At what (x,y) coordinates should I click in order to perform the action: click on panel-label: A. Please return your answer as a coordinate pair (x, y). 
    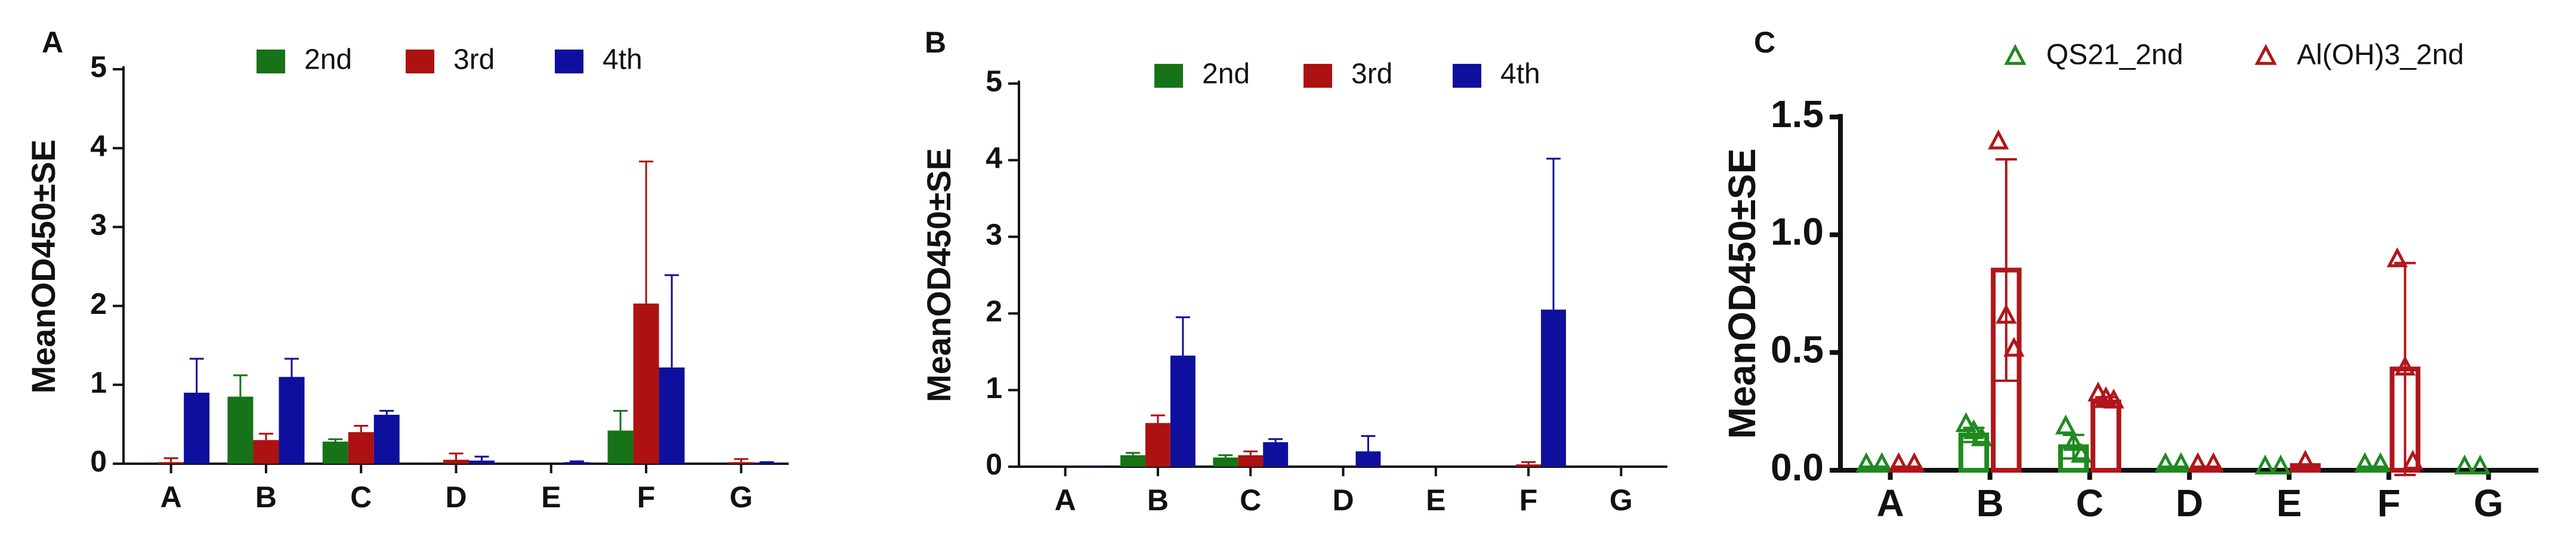
    Looking at the image, I should click on (53, 42).